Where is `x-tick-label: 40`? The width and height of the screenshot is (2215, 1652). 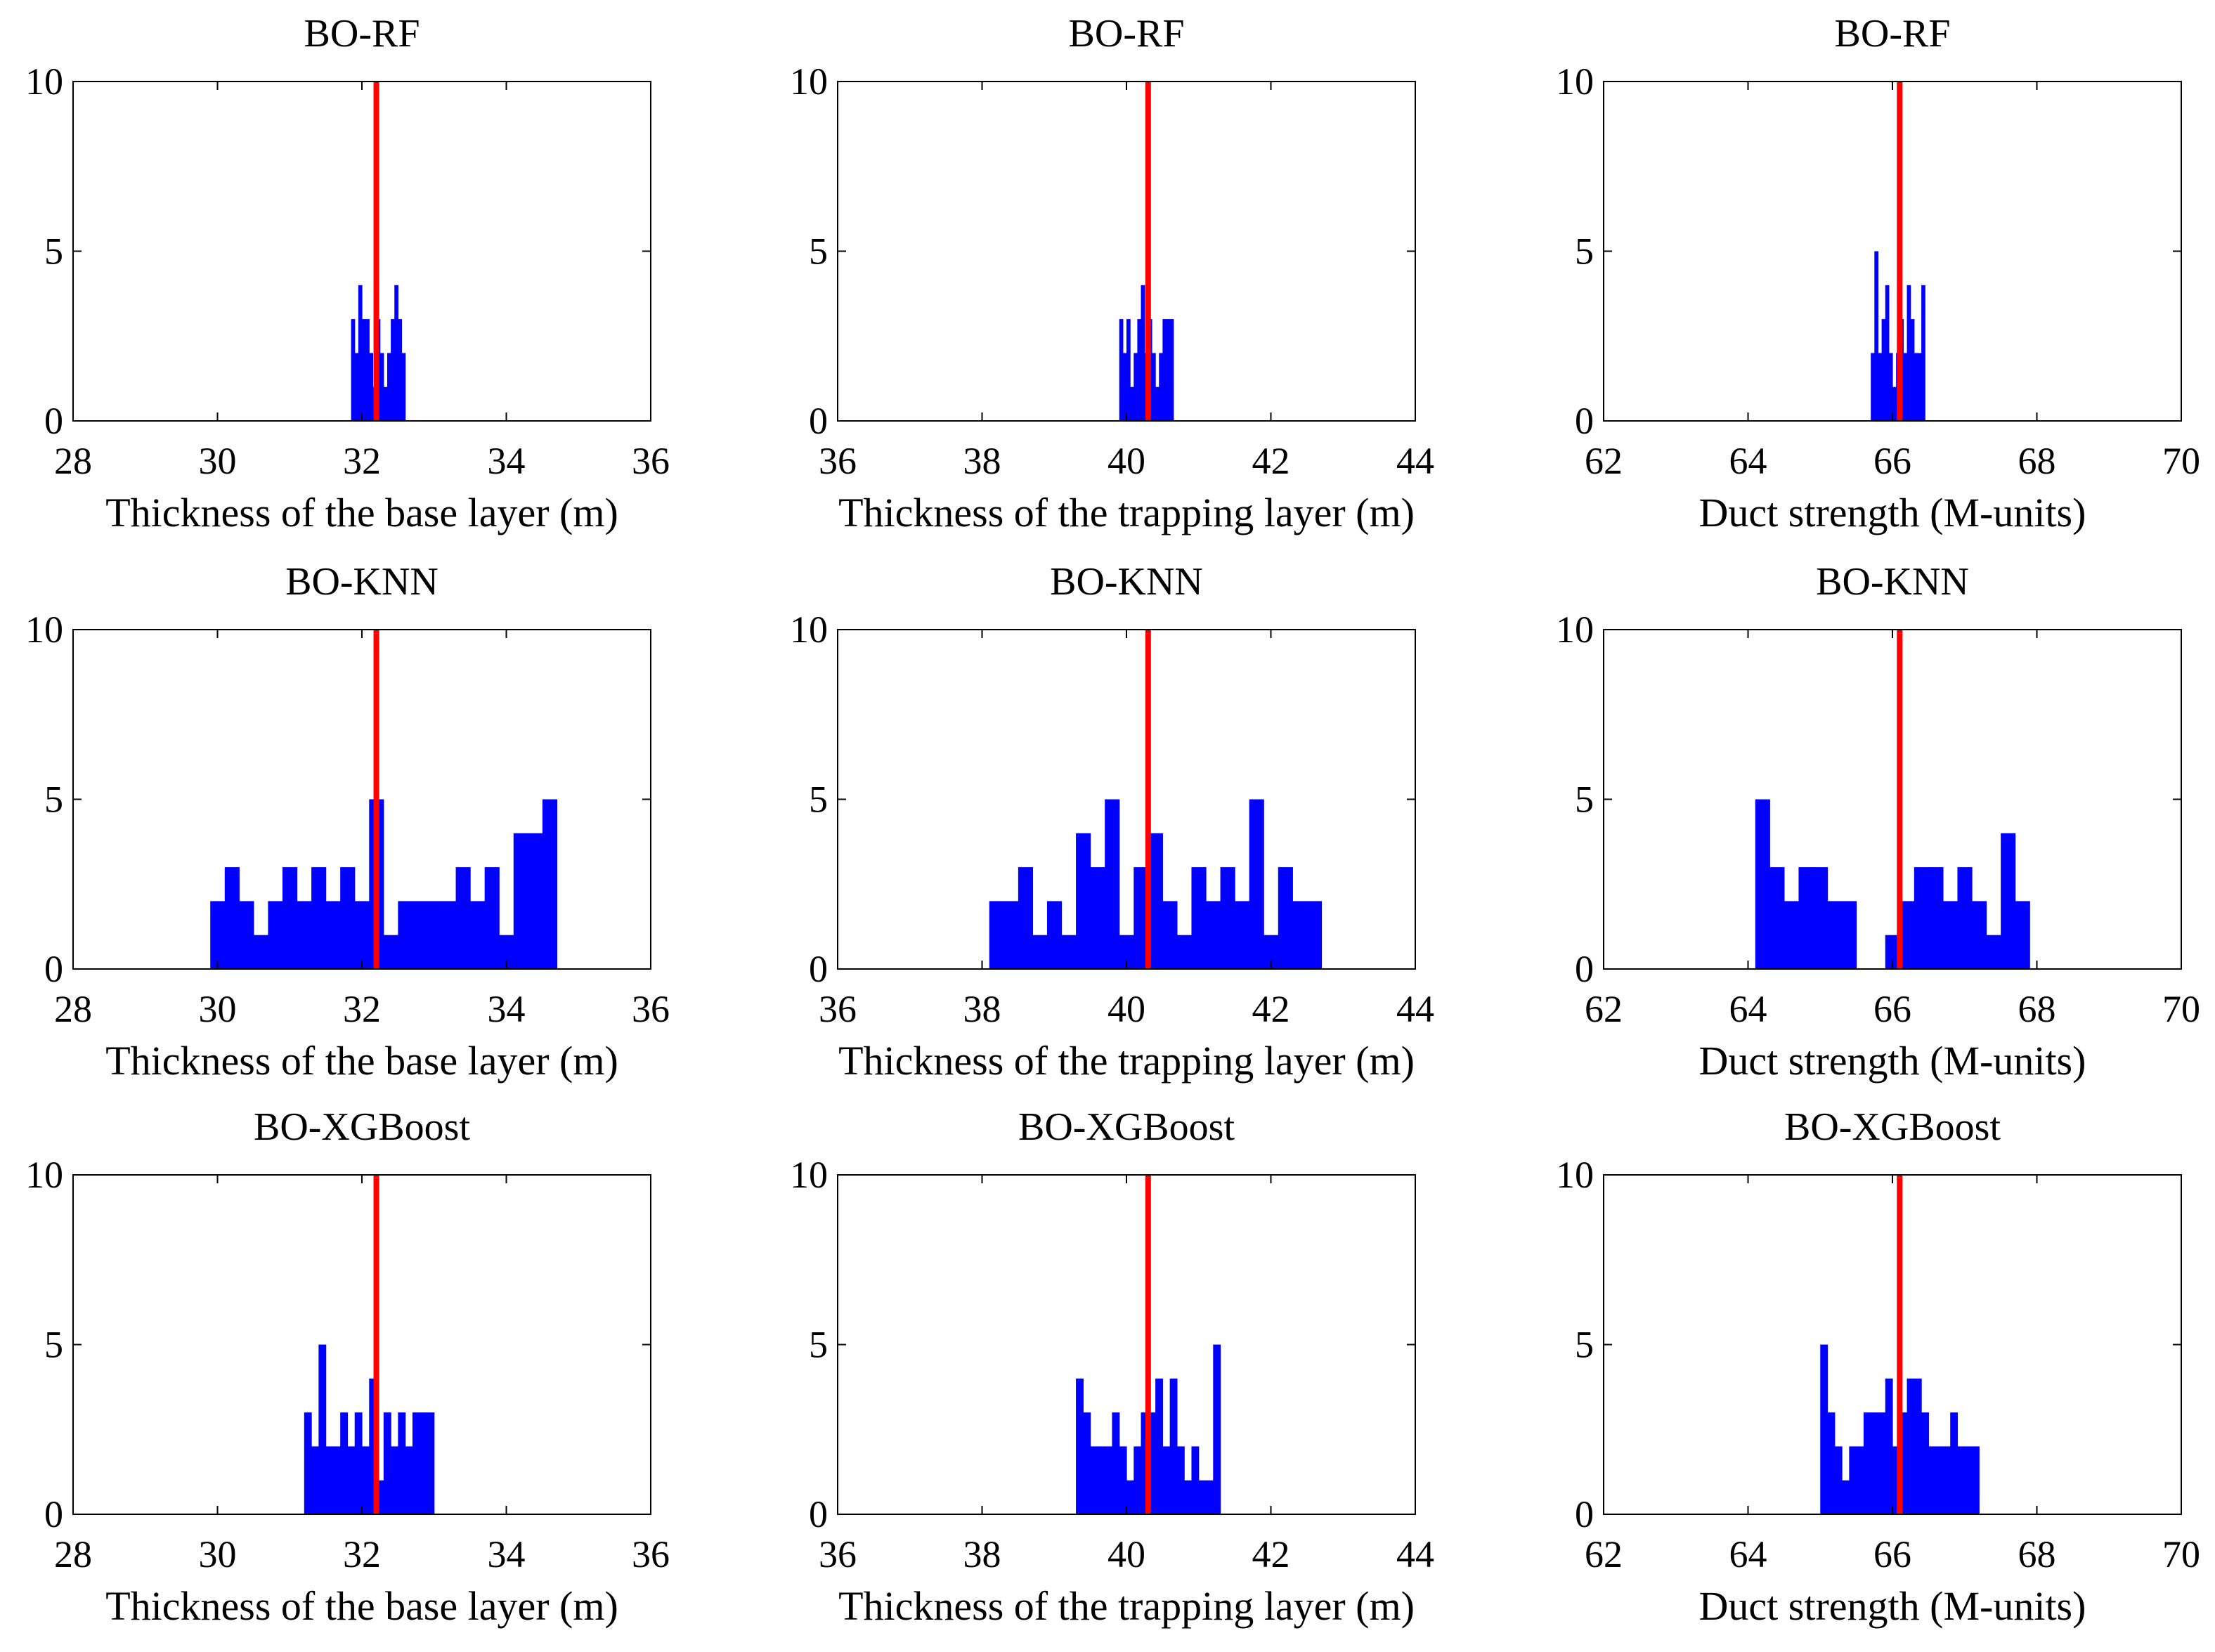
x-tick-label: 40 is located at coordinates (1127, 461).